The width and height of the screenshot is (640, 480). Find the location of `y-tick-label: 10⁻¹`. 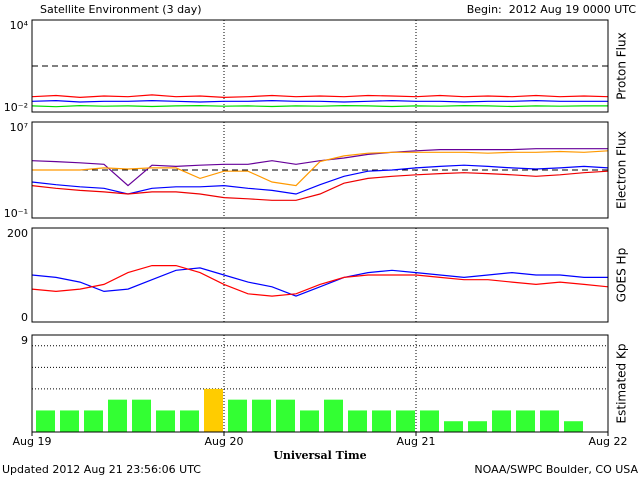

y-tick-label: 10⁻¹ is located at coordinates (16, 213).